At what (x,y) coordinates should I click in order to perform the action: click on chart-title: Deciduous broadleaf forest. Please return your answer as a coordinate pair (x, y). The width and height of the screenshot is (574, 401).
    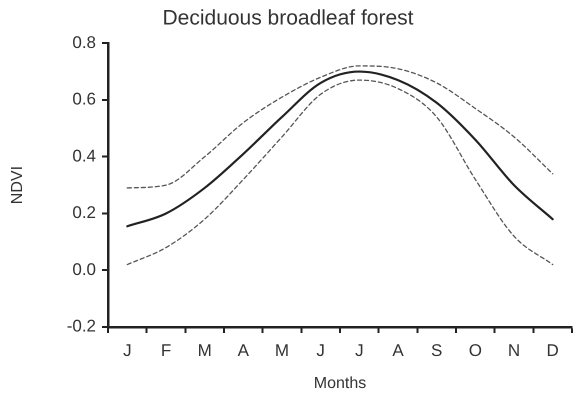
    Looking at the image, I should click on (288, 18).